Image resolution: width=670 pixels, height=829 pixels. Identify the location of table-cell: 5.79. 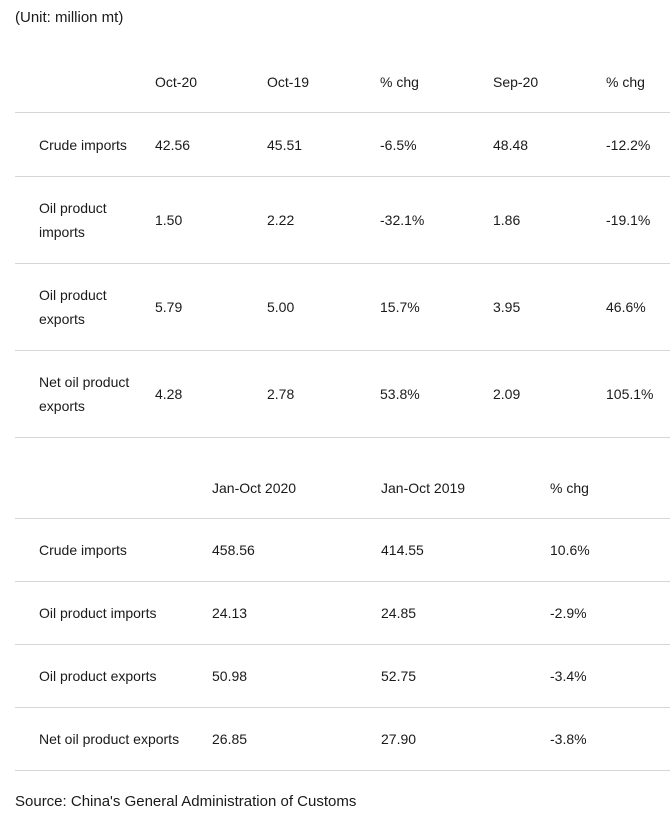
(197, 307).